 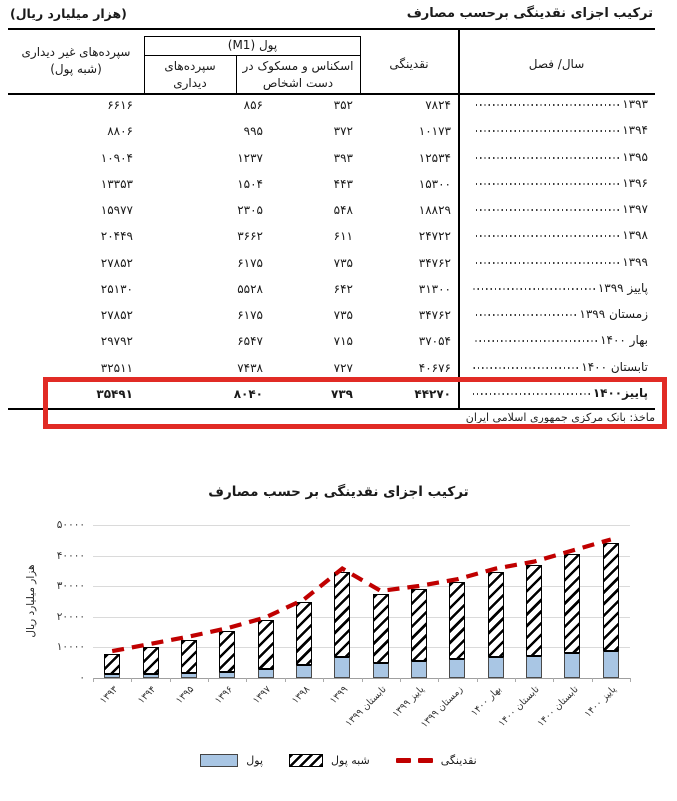 I want to click on y-tick-label: ۳۰۰۰۰, so click(x=70, y=586).